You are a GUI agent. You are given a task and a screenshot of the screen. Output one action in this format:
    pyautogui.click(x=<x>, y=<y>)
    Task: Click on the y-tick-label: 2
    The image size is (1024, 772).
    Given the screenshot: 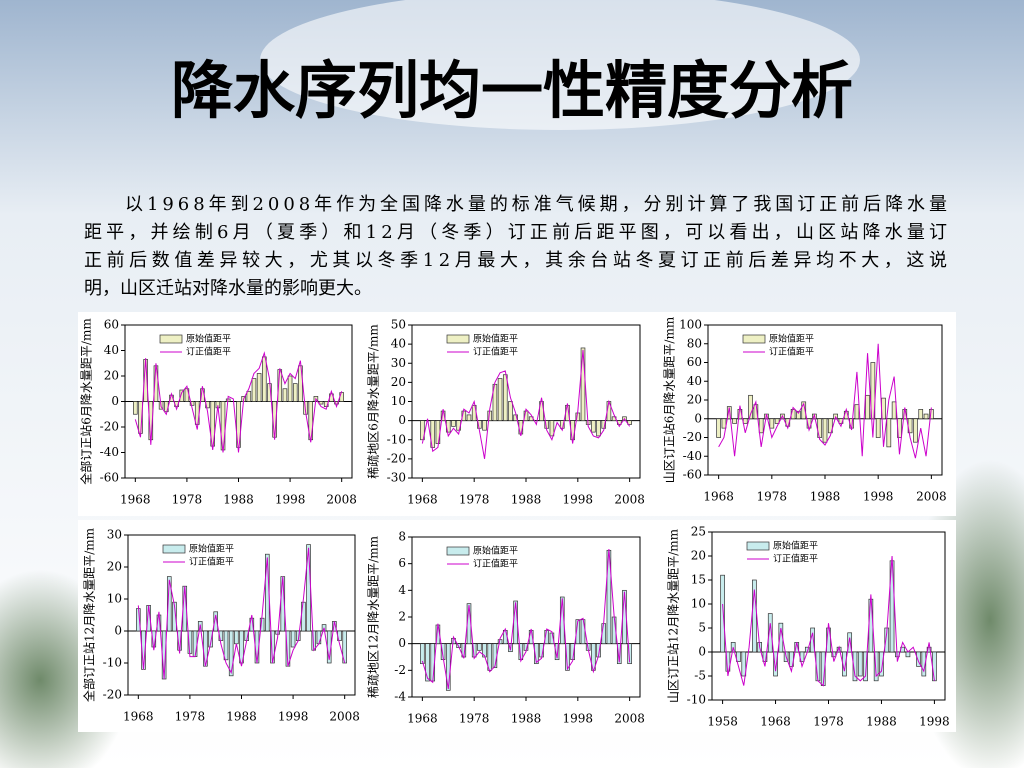 What is the action you would take?
    pyautogui.click(x=402, y=617)
    